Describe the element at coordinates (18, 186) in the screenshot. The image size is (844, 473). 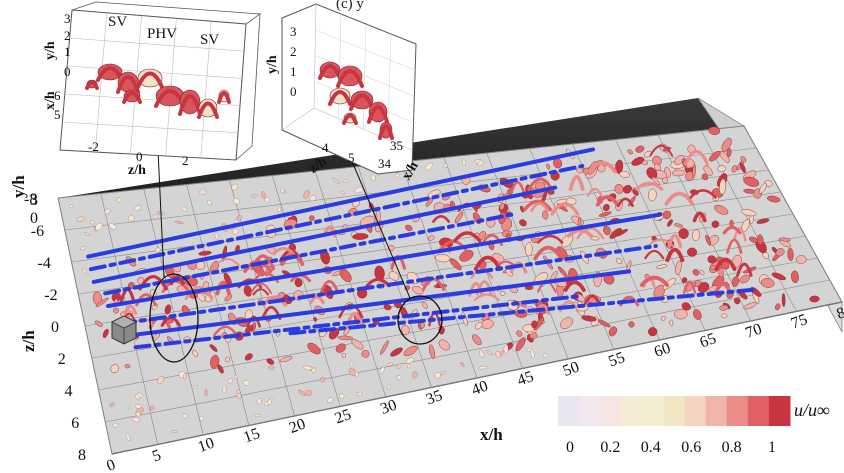
I see `main-y-axis-label: y/h` at that location.